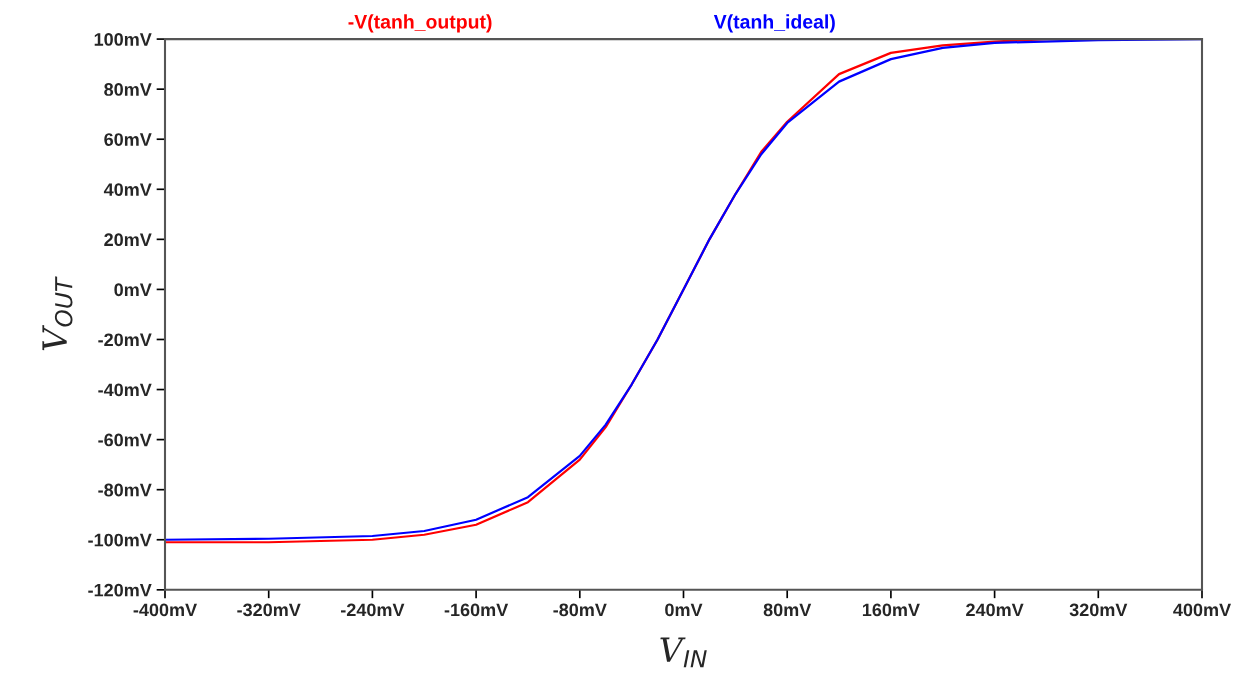 This screenshot has height=698, width=1250. Describe the element at coordinates (774, 23) in the screenshot. I see `text: V(tanh_ideal)` at that location.